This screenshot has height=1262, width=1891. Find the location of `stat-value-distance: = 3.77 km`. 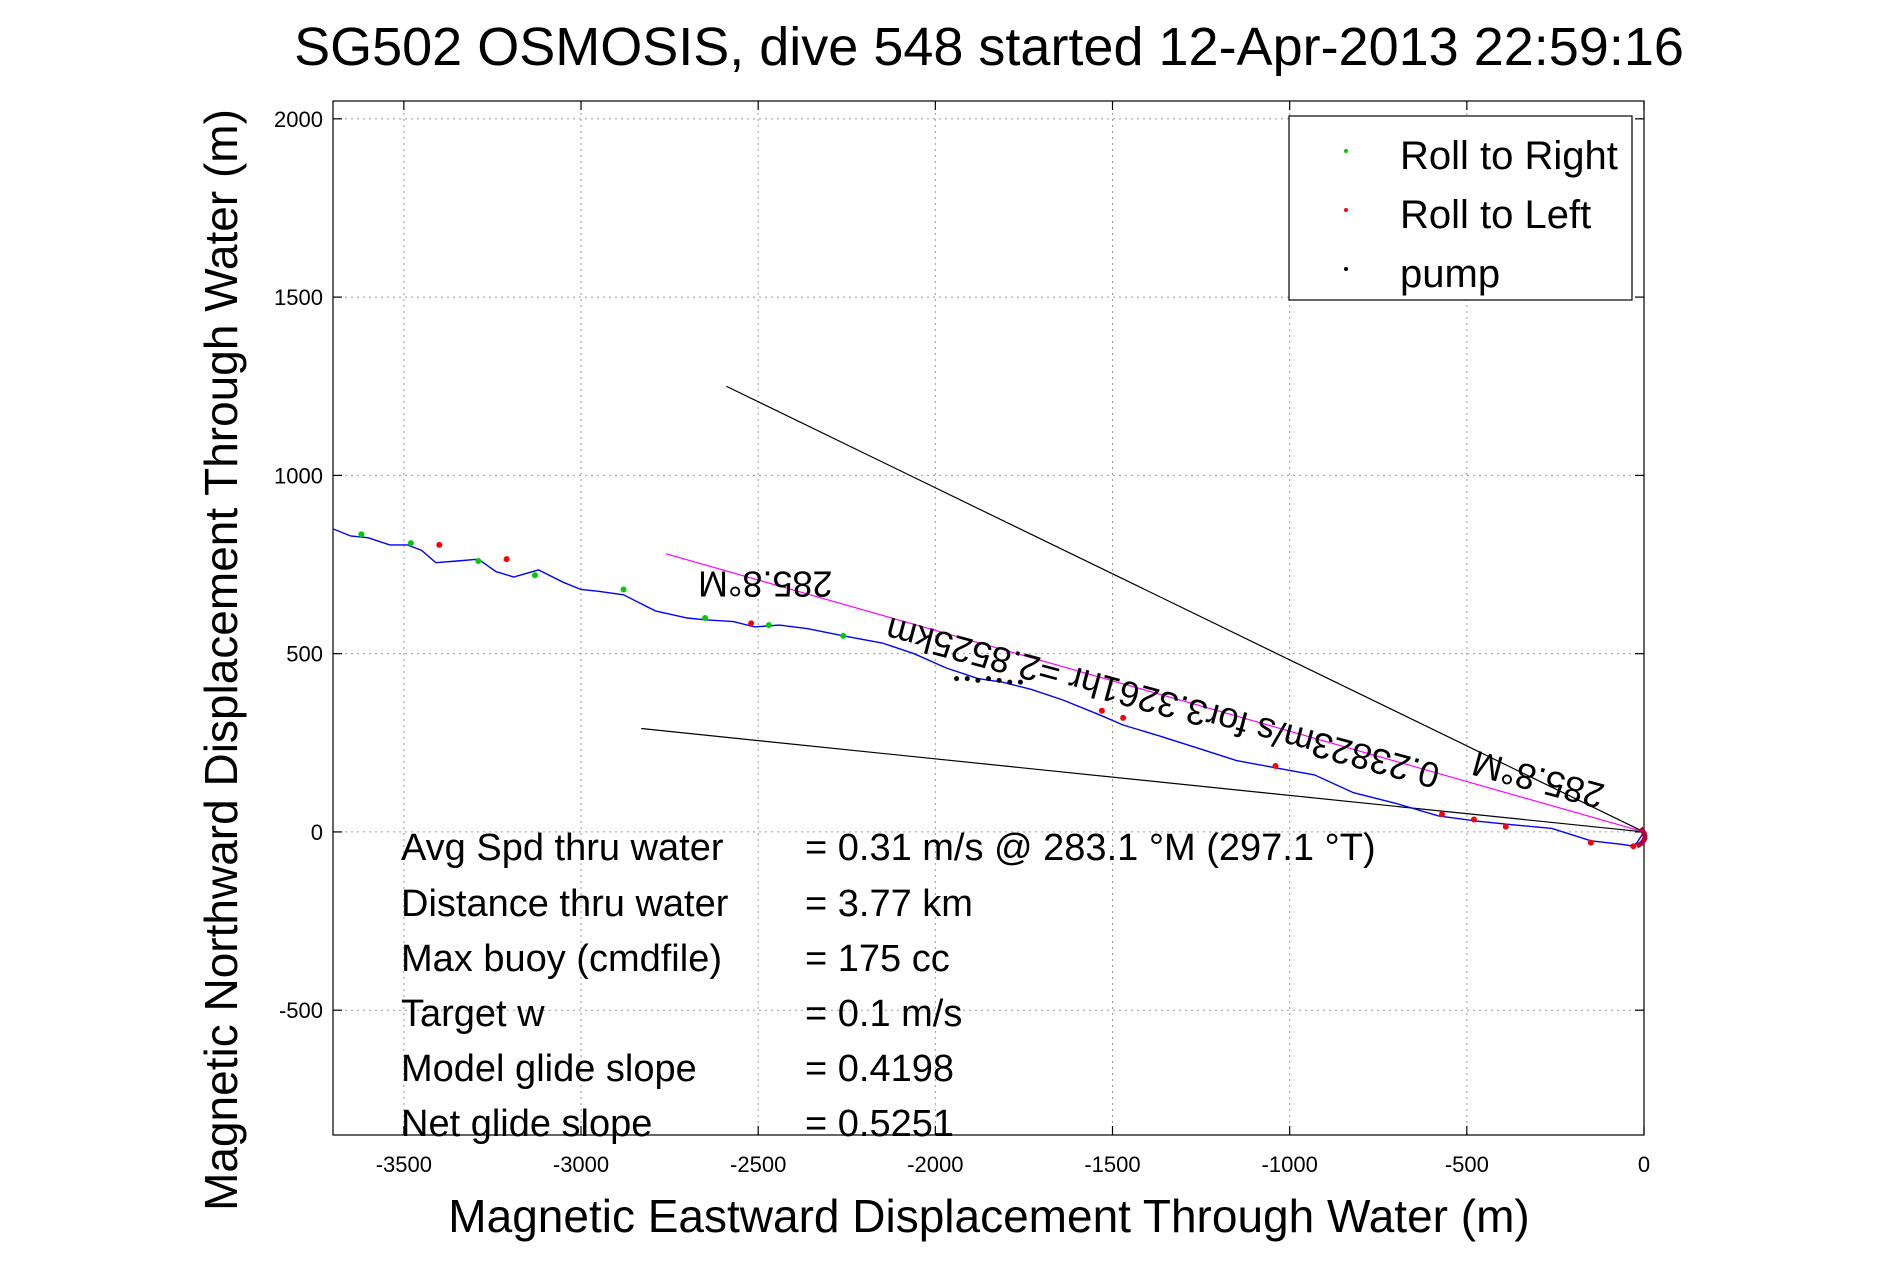

stat-value-distance: = 3.77 km is located at coordinates (889, 904).